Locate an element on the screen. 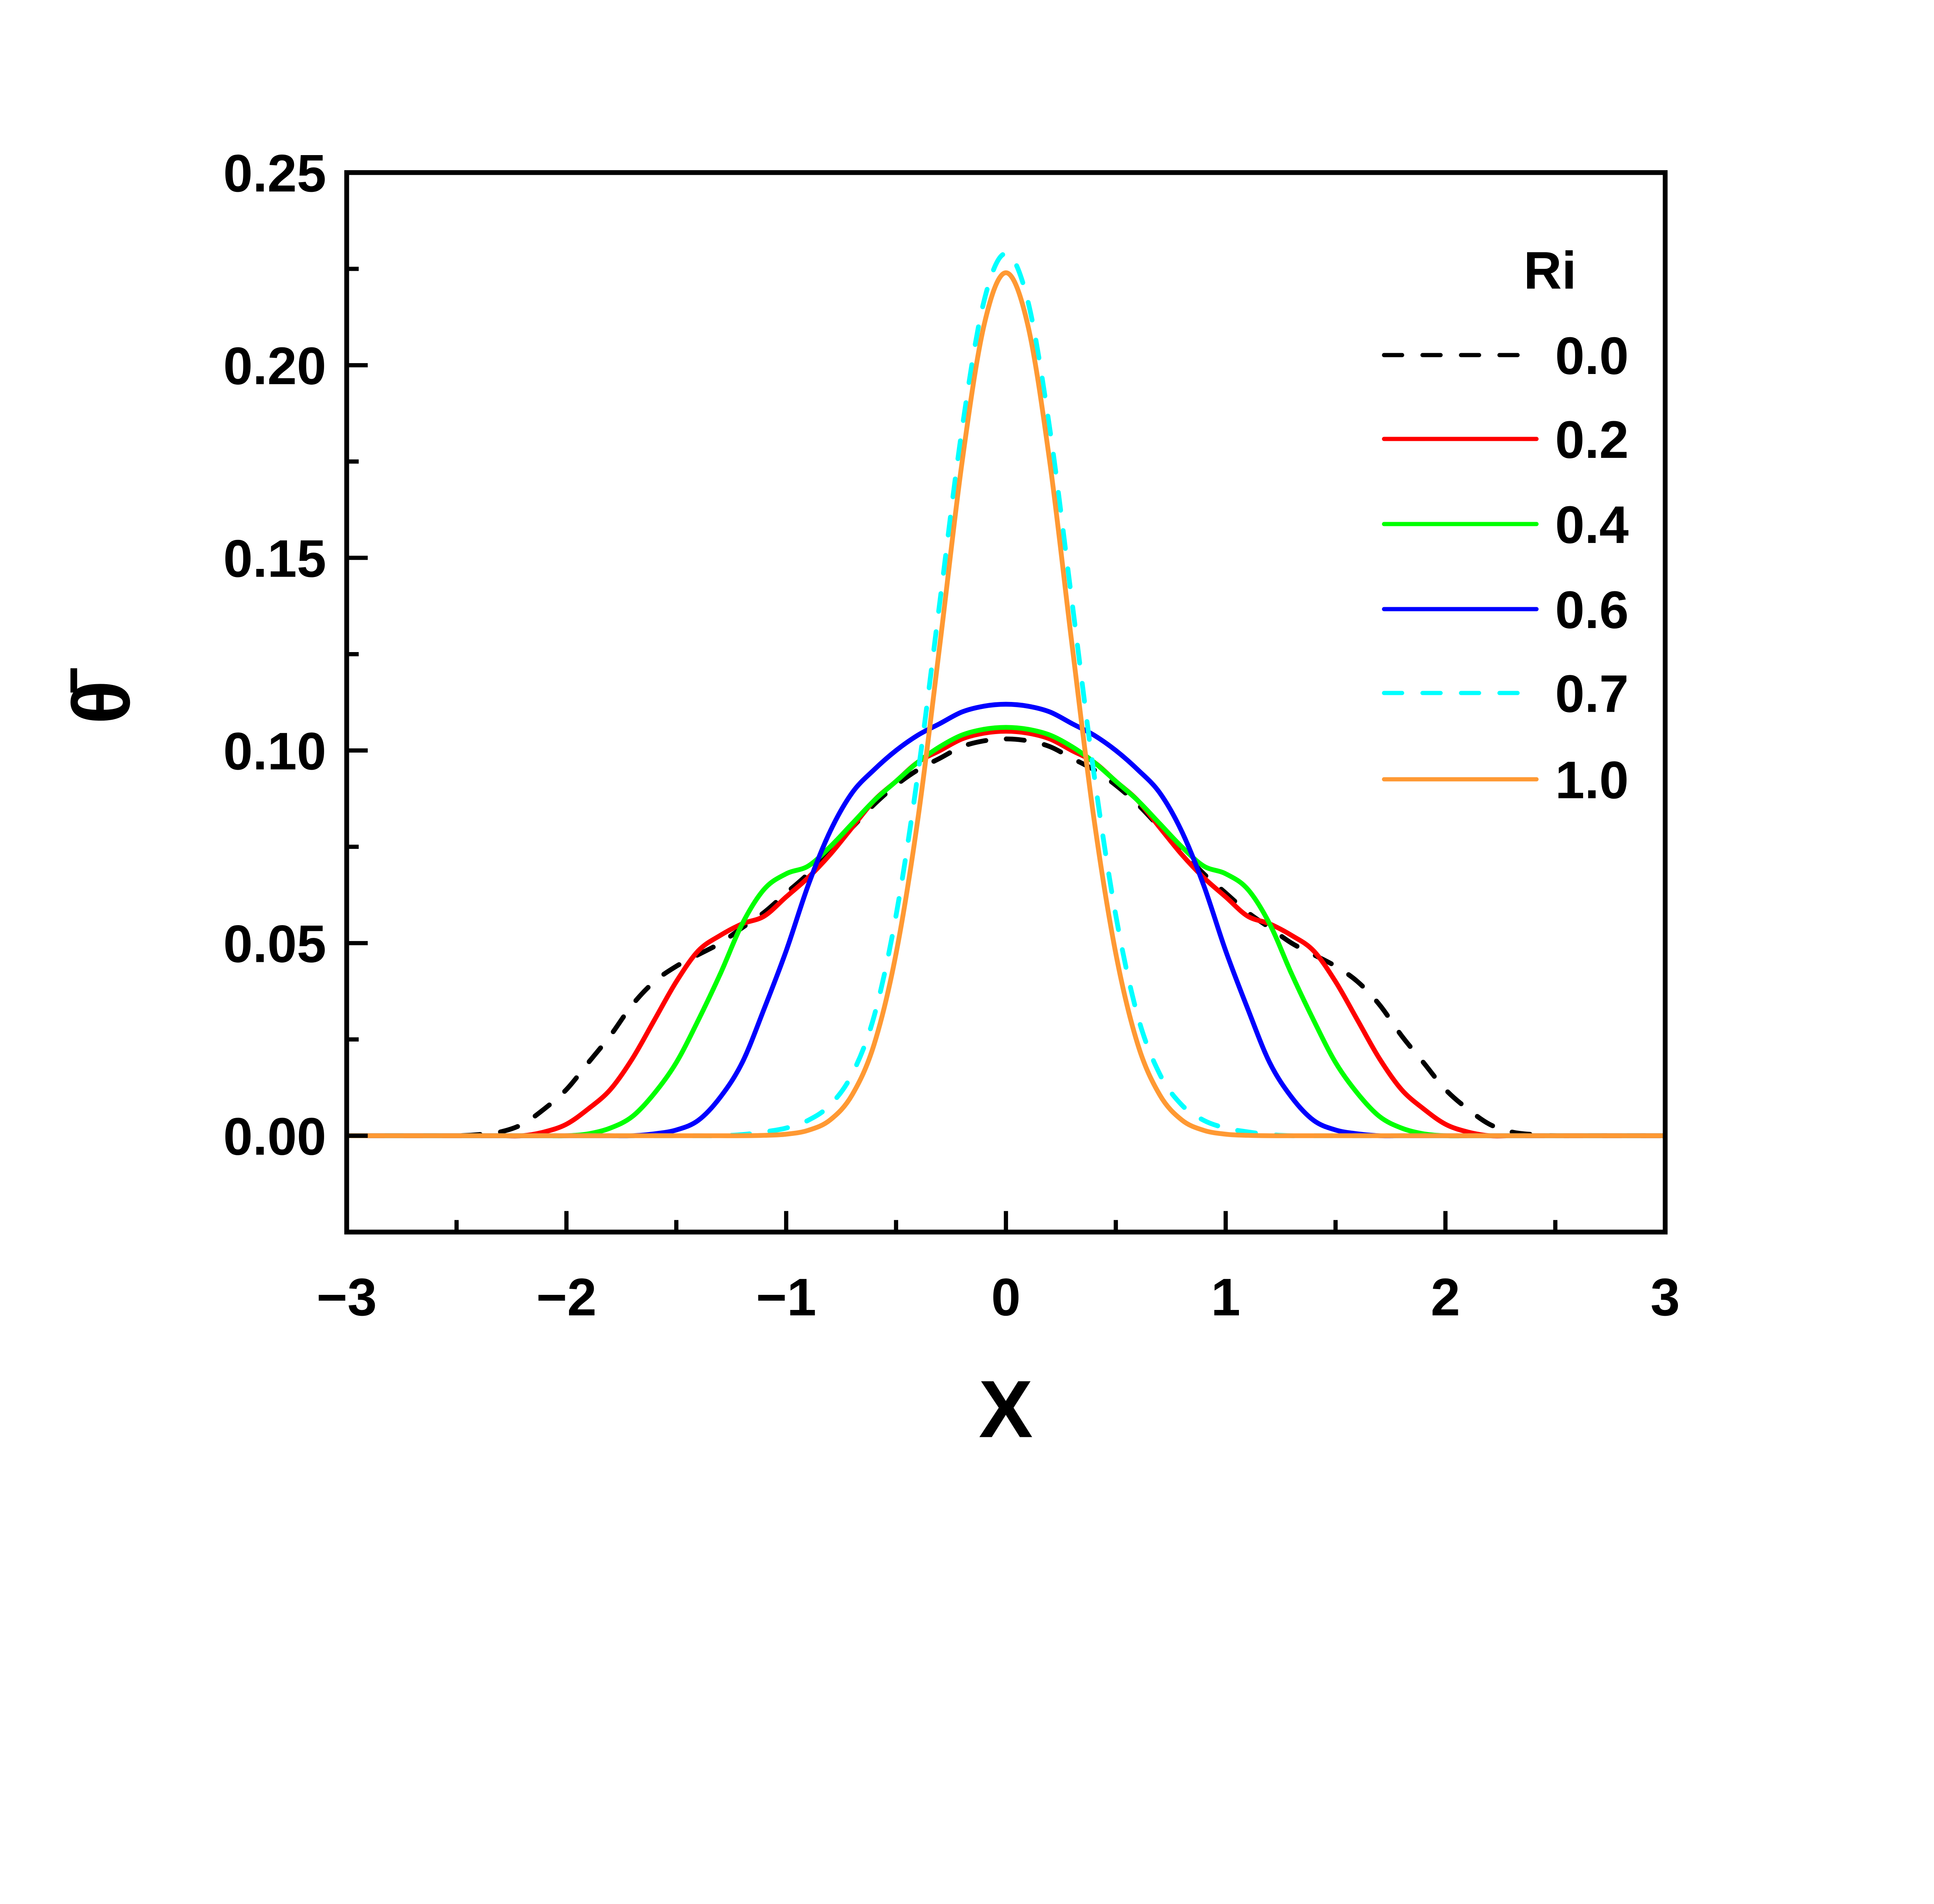 Image resolution: width=1934 pixels, height=1904 pixels. x-tick-labels: −3 −2 −1 0 1 2 3 is located at coordinates (998, 1297).